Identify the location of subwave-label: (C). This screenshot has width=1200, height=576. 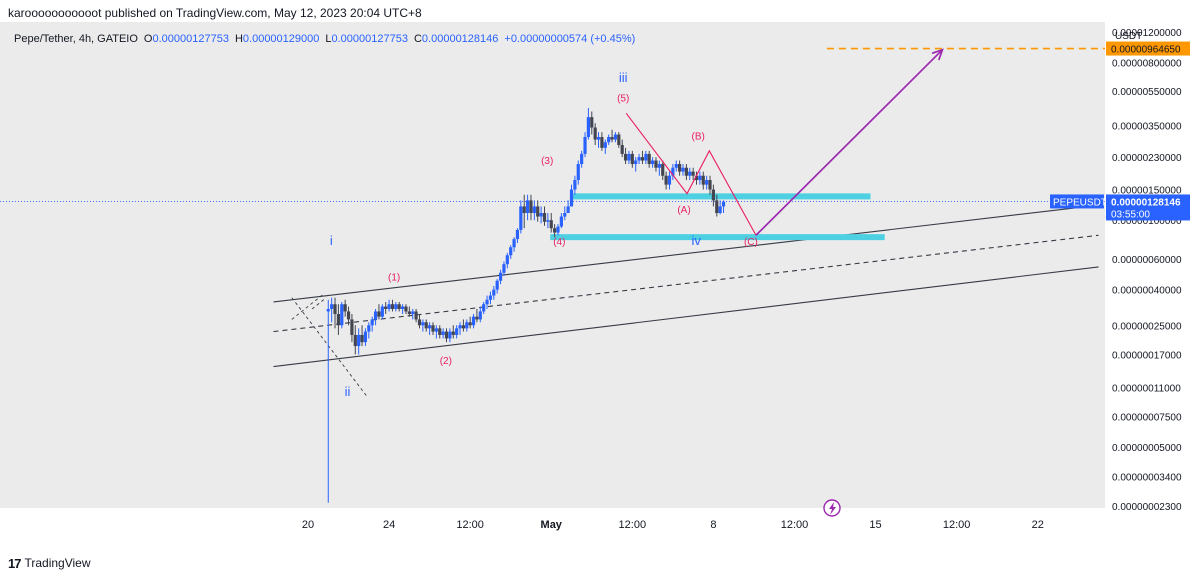
(751, 242).